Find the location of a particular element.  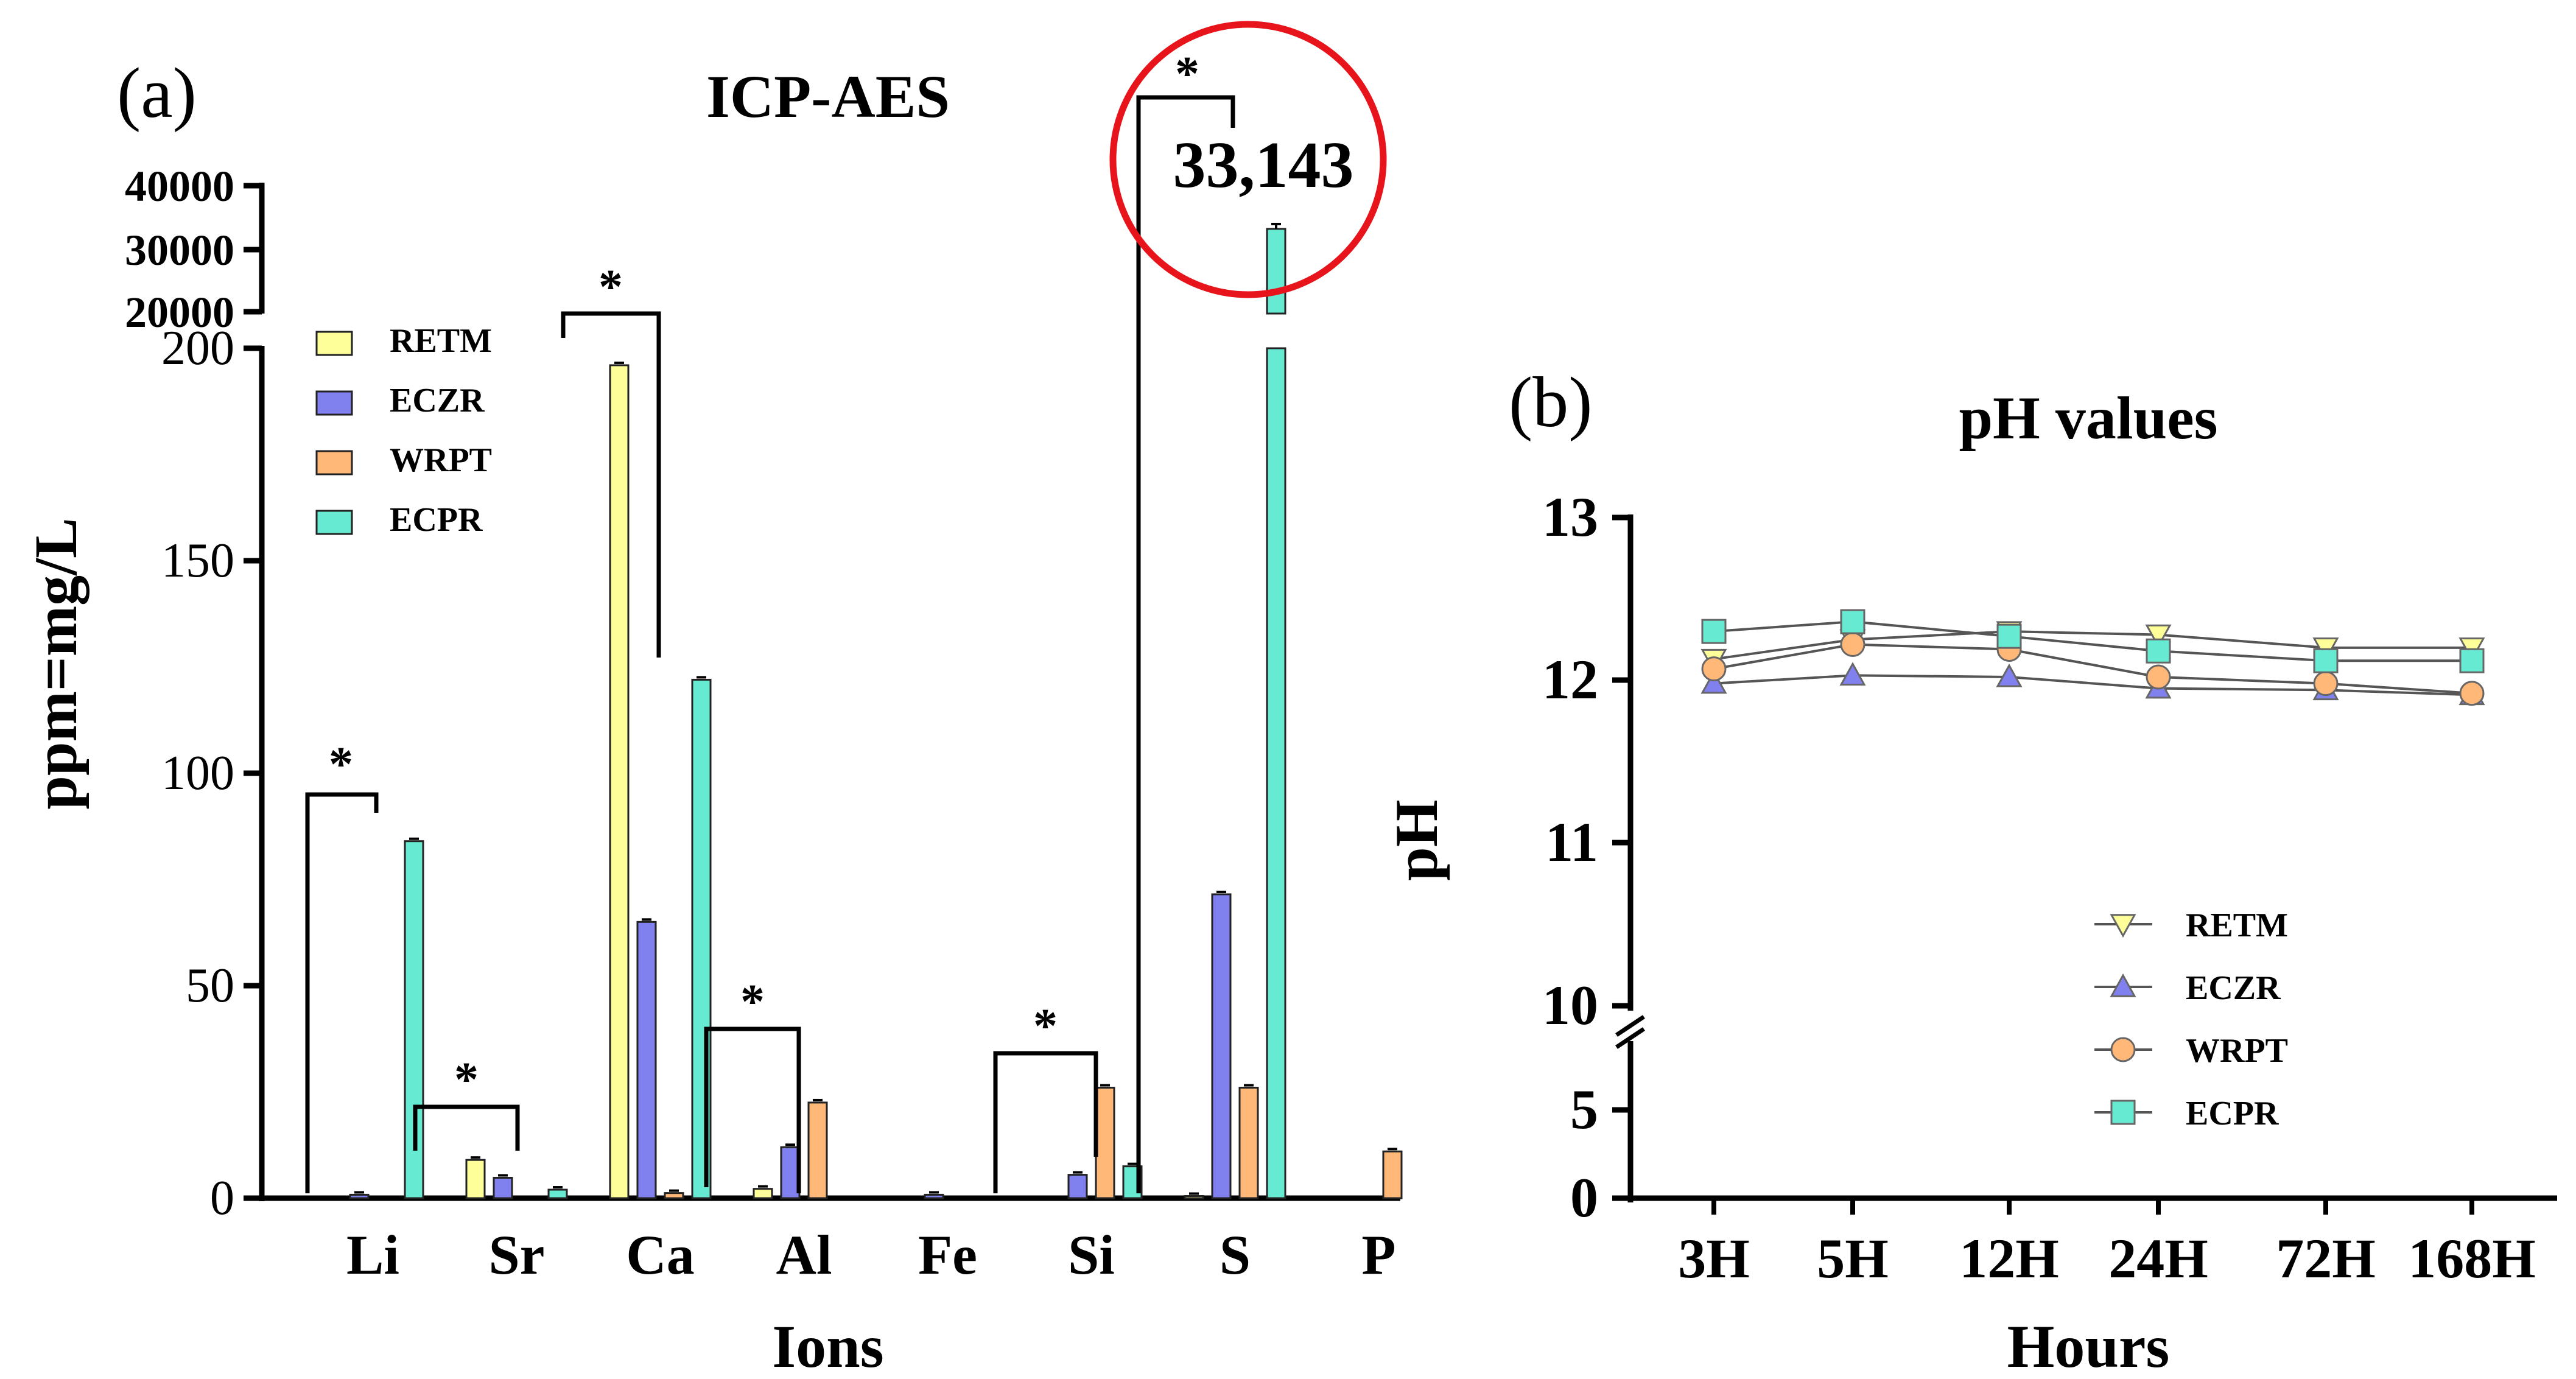

bar-ecpr-s is located at coordinates (1276, 773).